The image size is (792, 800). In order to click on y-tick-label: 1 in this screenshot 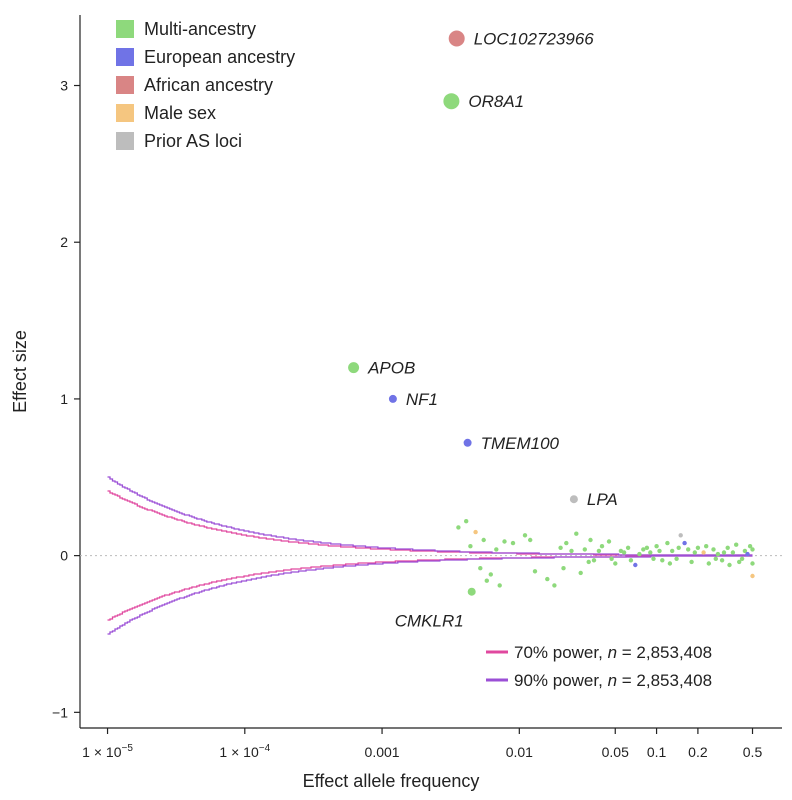, I will do `click(64, 399)`.